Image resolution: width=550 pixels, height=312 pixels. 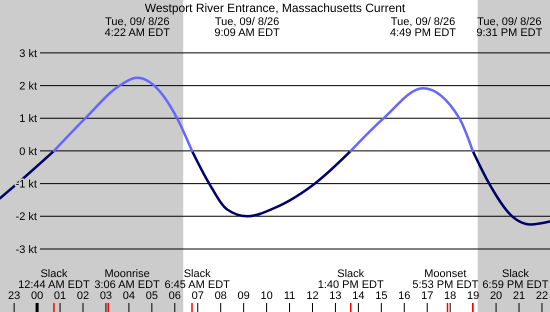 What do you see at coordinates (137, 27) in the screenshot?
I see `annotation: Tue, 09/ 8/26 4:22 AM EDT` at bounding box center [137, 27].